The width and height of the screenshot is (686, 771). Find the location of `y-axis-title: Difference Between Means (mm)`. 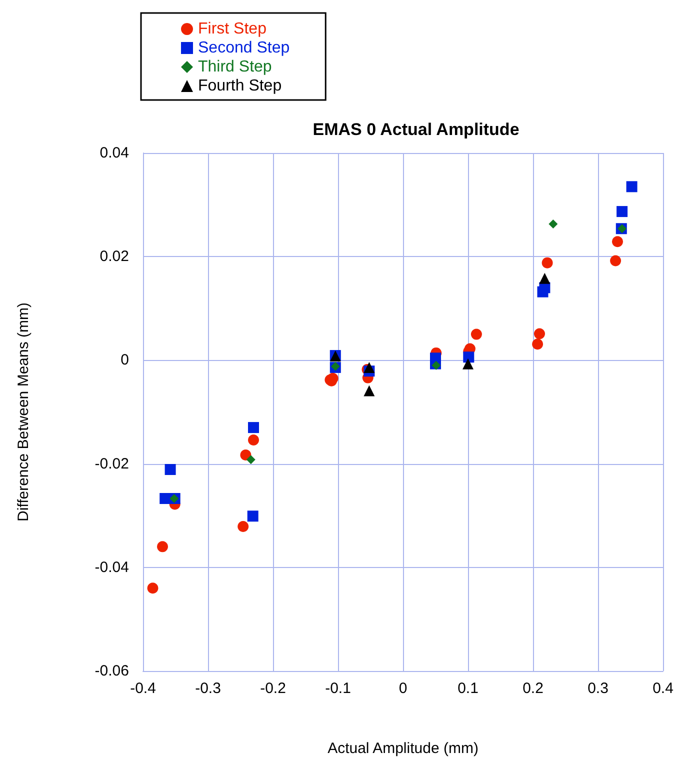

y-axis-title: Difference Between Means (mm) is located at coordinates (23, 412).